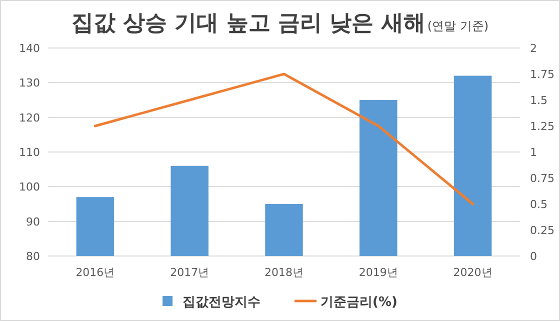 The height and width of the screenshot is (321, 560). Describe the element at coordinates (539, 100) in the screenshot. I see `y2-tick-label: 1.5` at that location.